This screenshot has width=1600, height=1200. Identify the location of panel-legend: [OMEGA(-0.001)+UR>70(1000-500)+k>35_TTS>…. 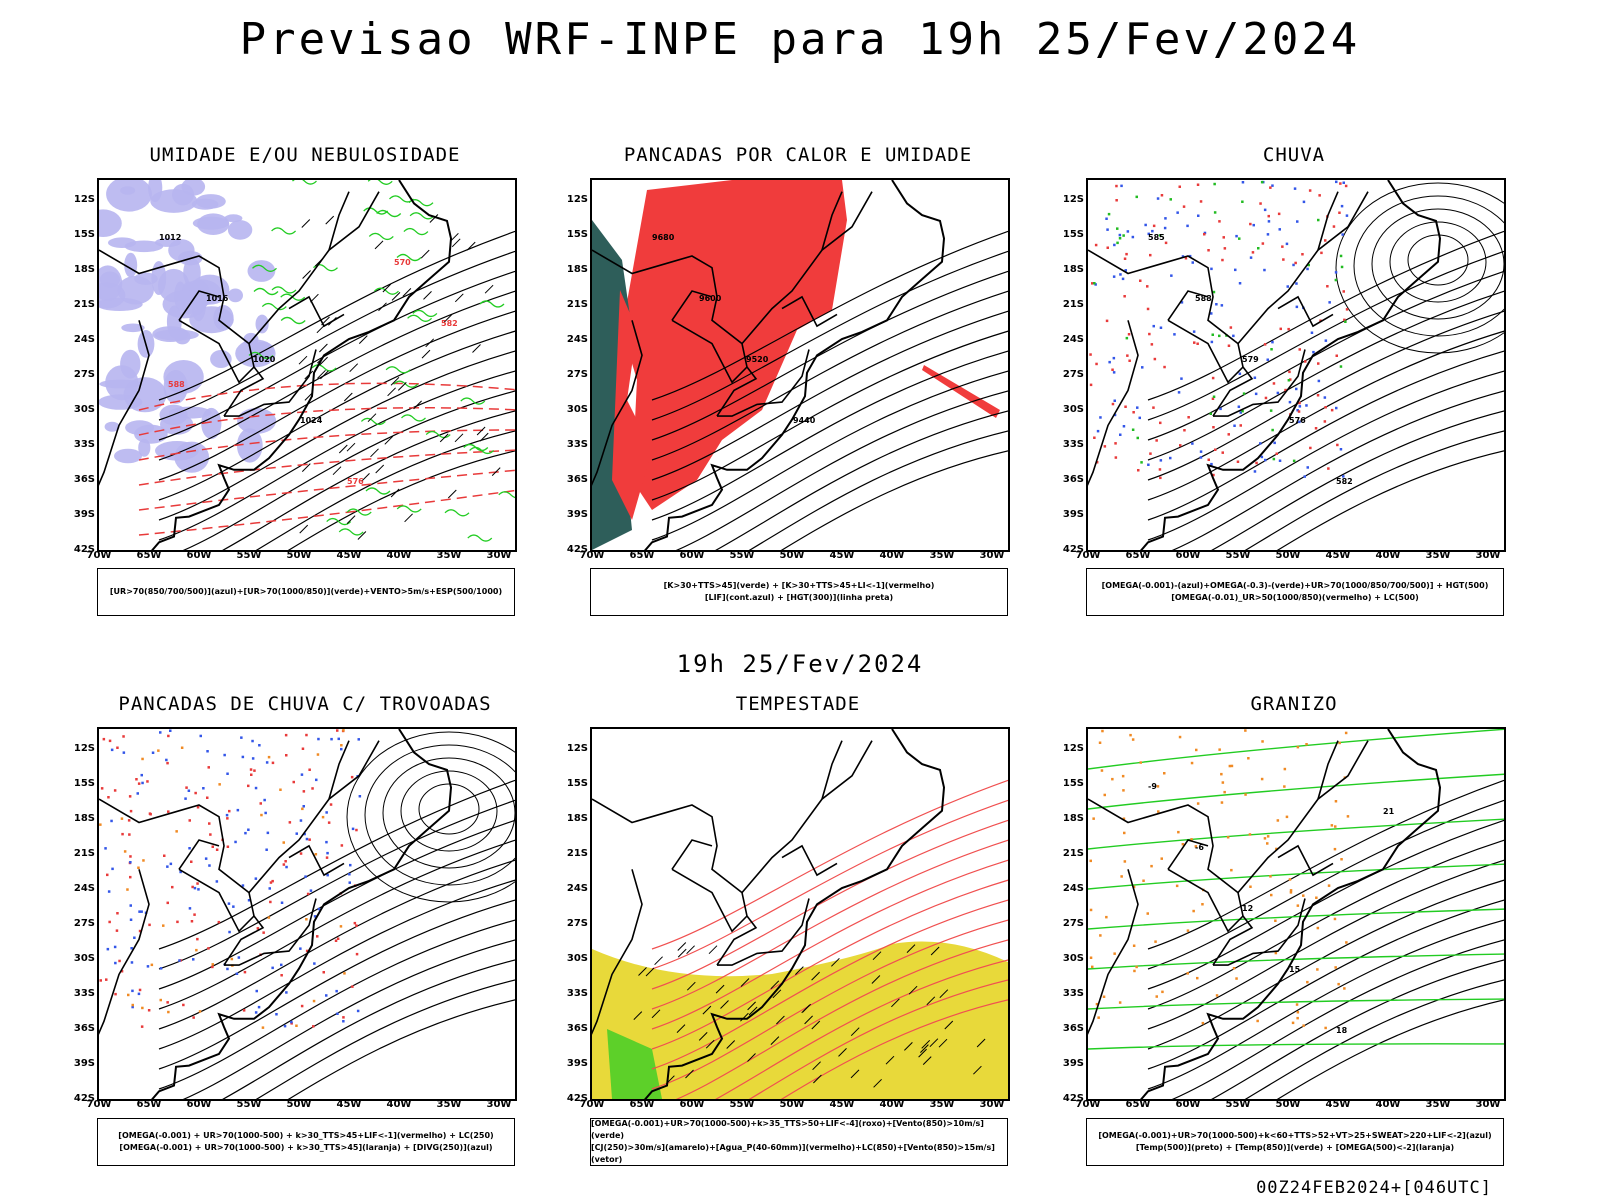
(799, 1142).